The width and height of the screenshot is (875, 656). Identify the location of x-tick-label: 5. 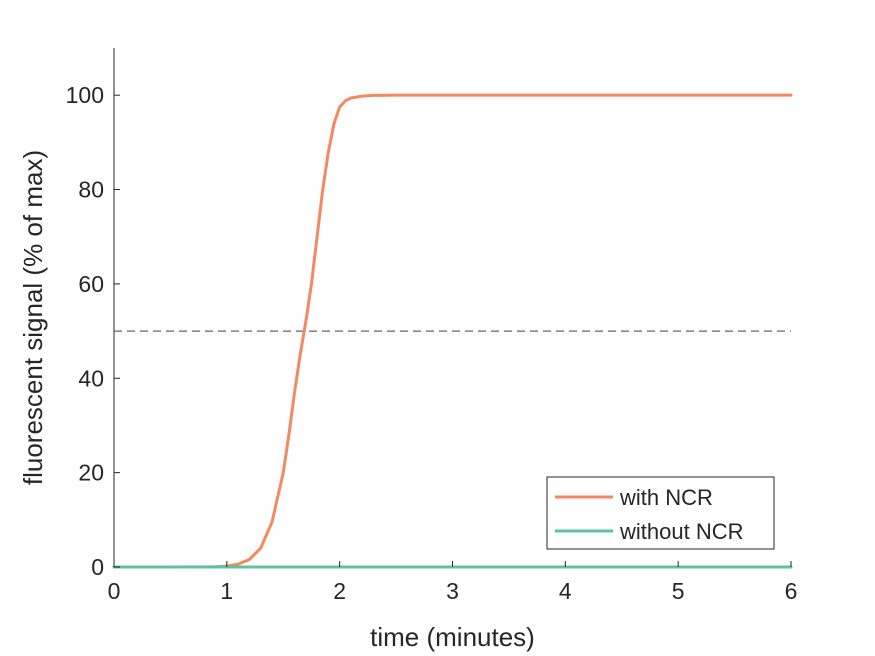
(678, 591).